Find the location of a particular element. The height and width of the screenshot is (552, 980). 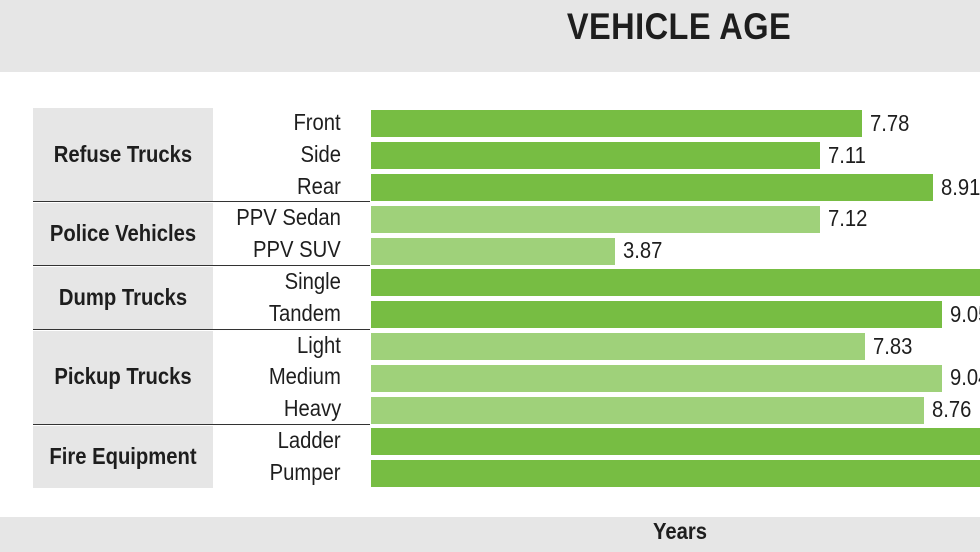

group-label: Police Vehicles is located at coordinates (123, 233).